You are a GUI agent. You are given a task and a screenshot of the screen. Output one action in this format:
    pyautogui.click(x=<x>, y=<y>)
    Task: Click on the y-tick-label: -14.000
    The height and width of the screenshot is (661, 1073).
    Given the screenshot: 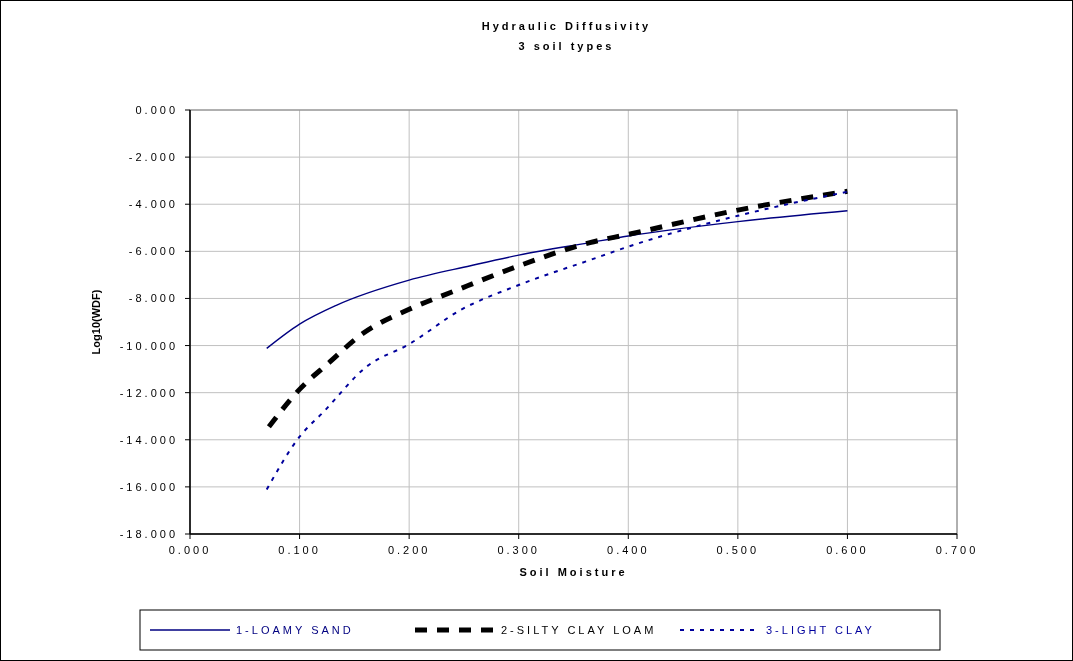 What is the action you would take?
    pyautogui.click(x=148, y=439)
    